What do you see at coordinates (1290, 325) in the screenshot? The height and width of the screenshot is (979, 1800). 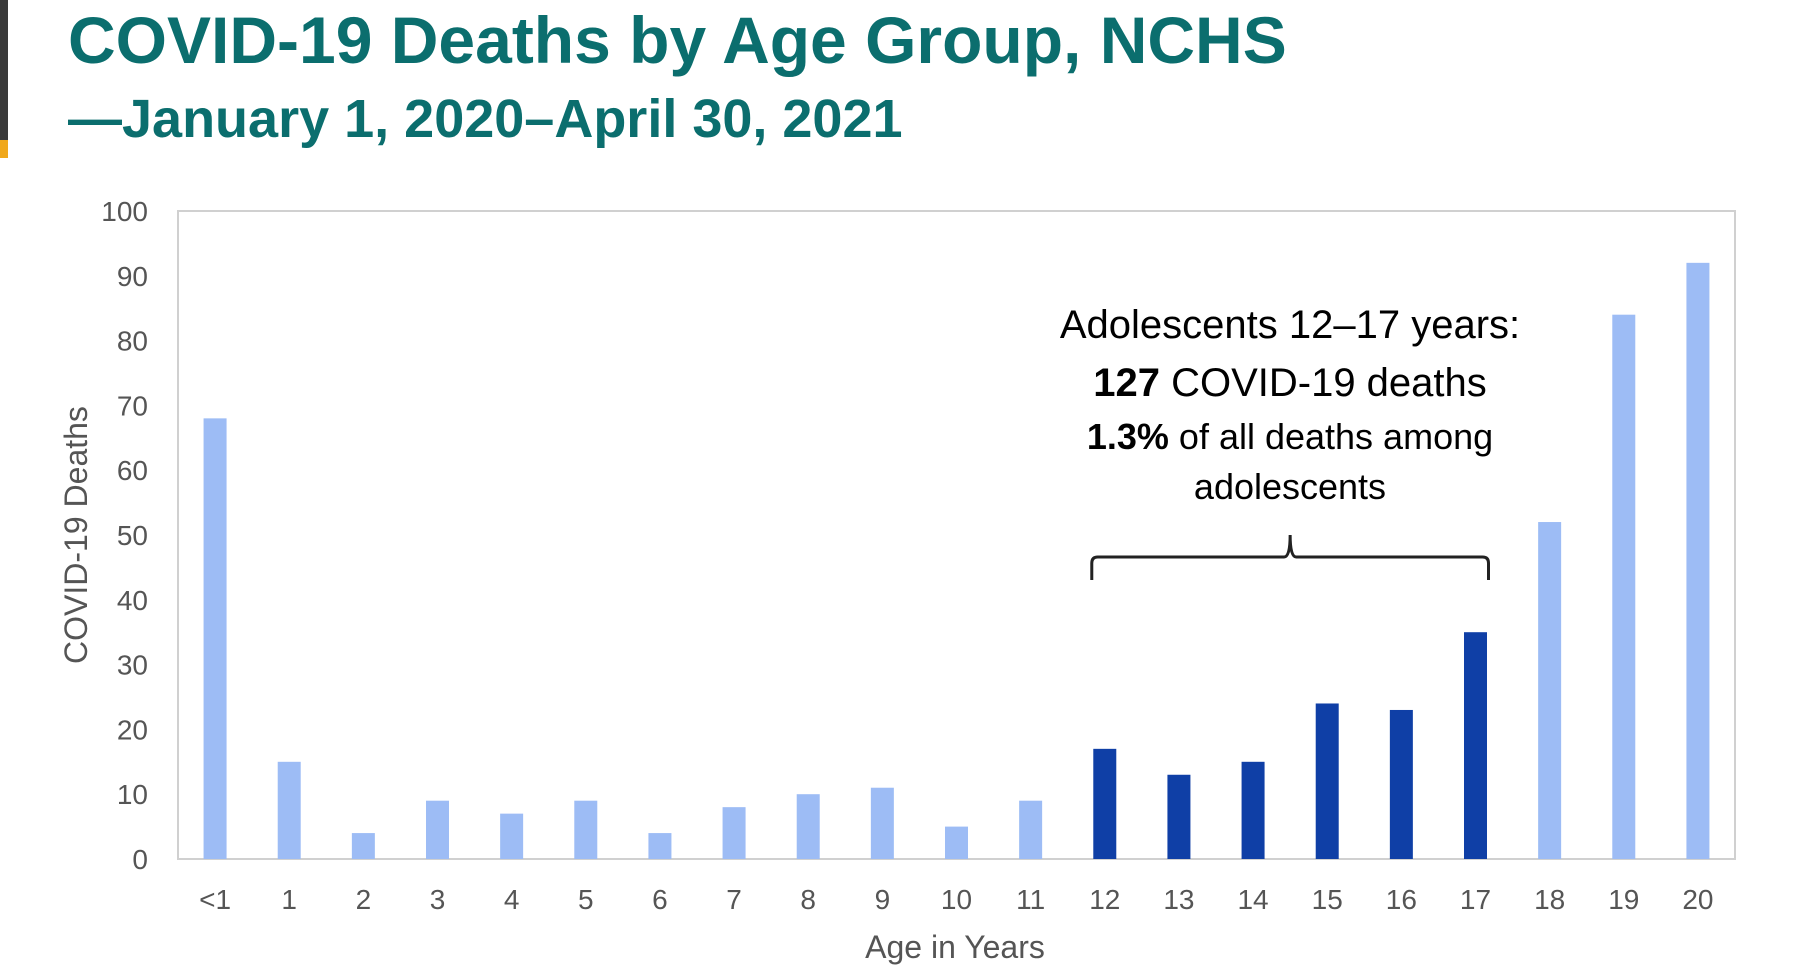 I see `annotation-heading: Adolescents 12–17 years:` at bounding box center [1290, 325].